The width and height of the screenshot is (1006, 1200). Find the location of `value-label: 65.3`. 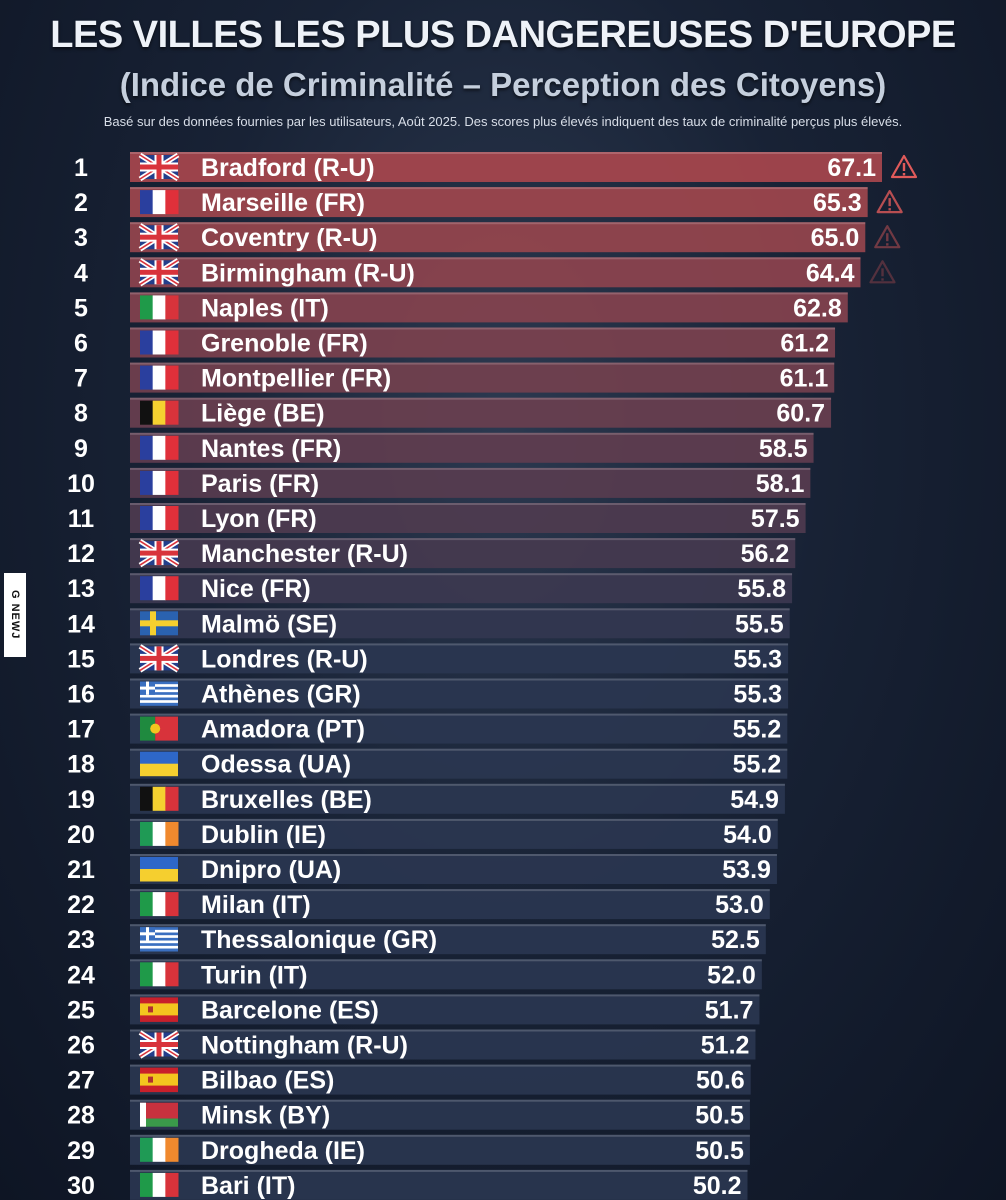

value-label: 65.3 is located at coordinates (837, 203).